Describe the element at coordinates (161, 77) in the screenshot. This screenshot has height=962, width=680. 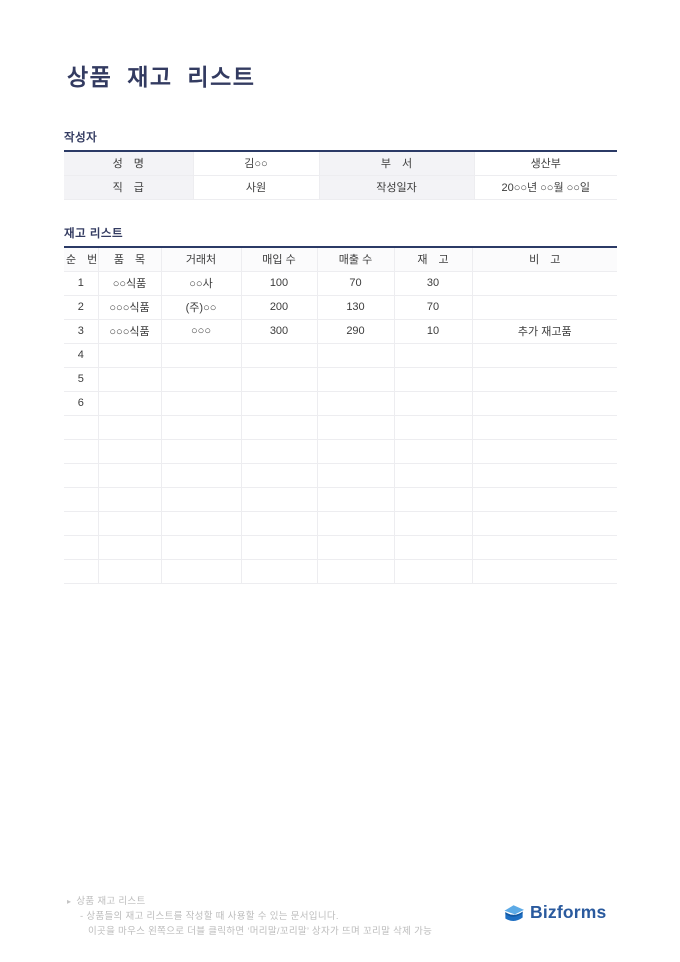
I see `page-title: 상품 재고 리스트` at that location.